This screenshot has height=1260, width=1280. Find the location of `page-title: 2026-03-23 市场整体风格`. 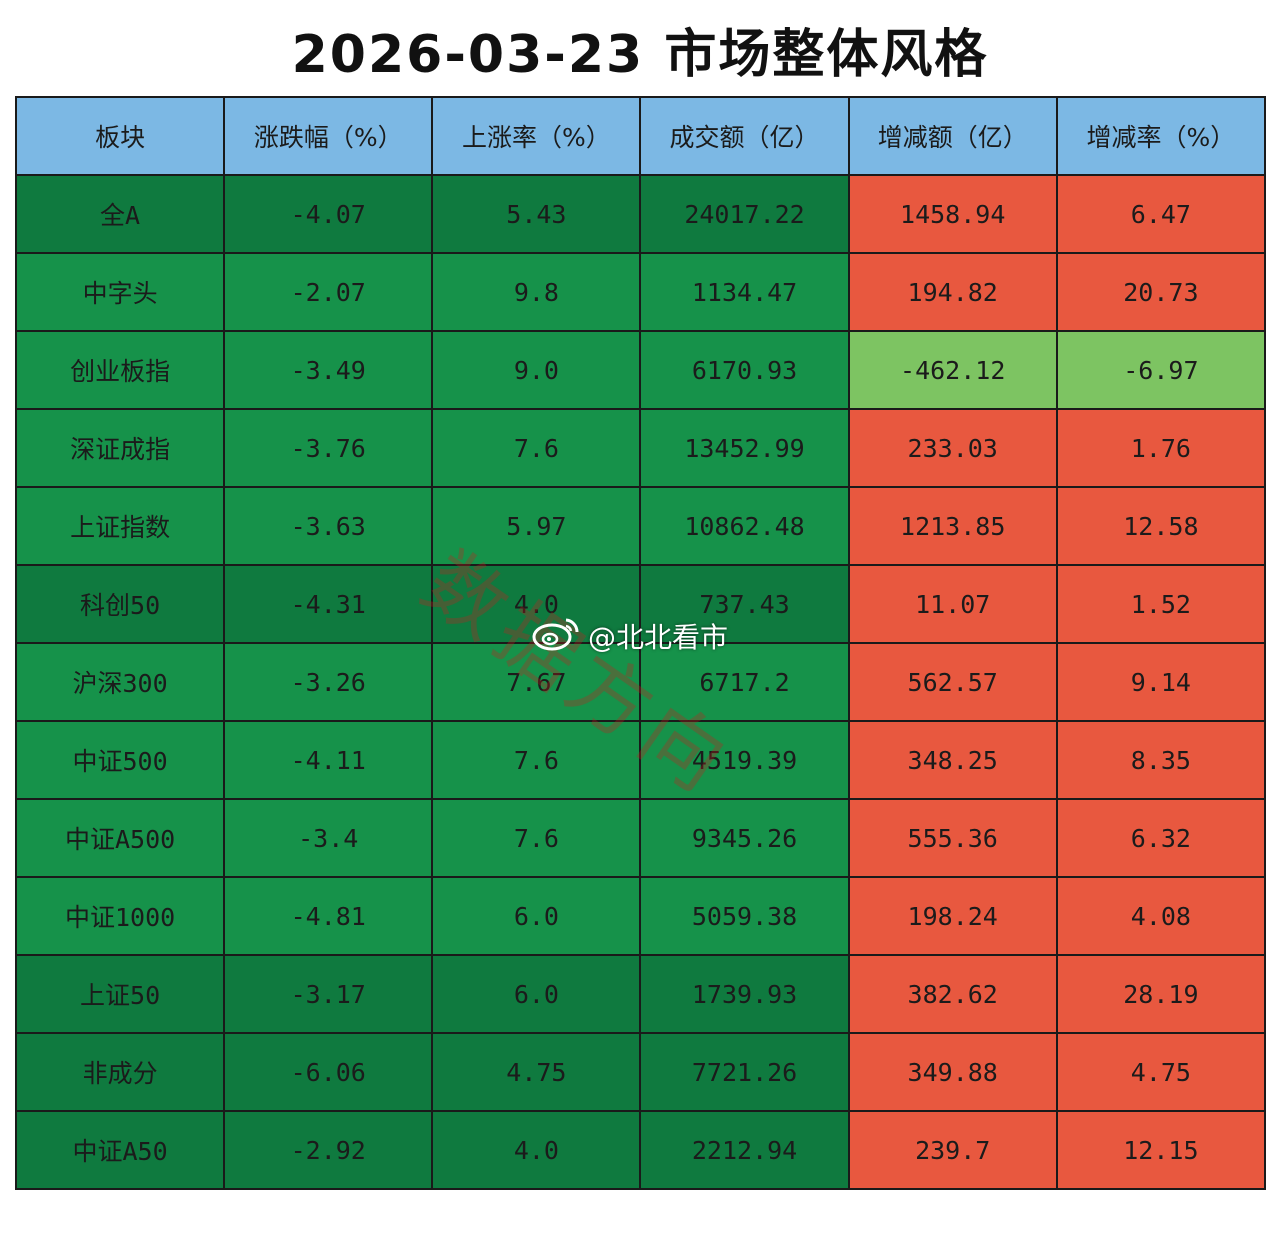

page-title: 2026-03-23 市场整体风格 is located at coordinates (640, 55).